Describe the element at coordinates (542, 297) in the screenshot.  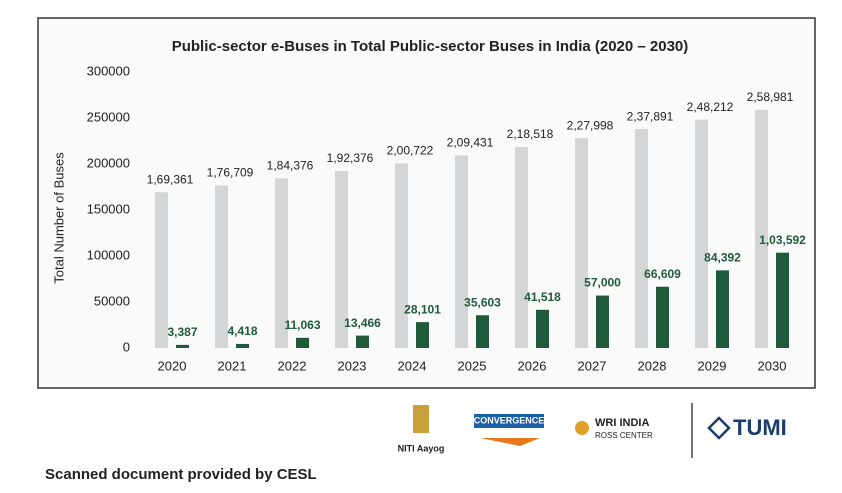
I see `data-label: 41,518` at that location.